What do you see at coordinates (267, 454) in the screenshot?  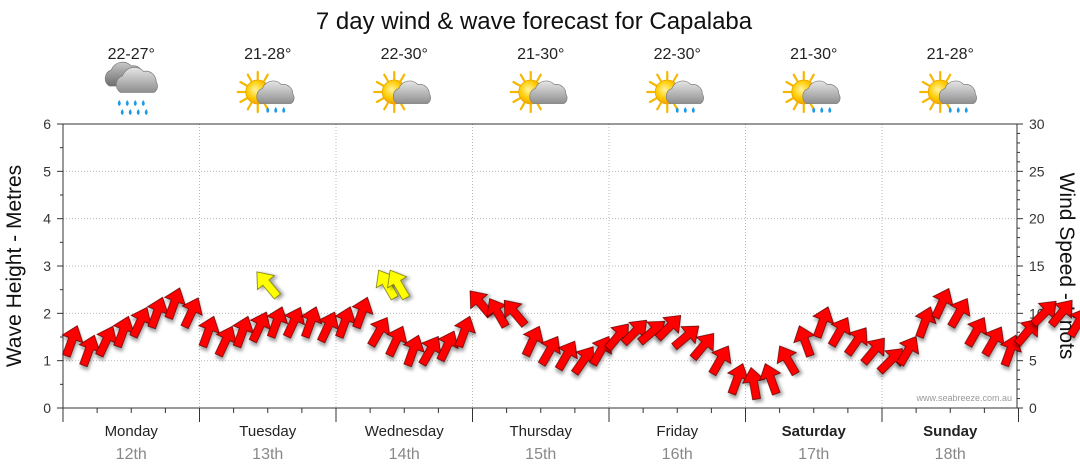 I see `date-label: 13th` at bounding box center [267, 454].